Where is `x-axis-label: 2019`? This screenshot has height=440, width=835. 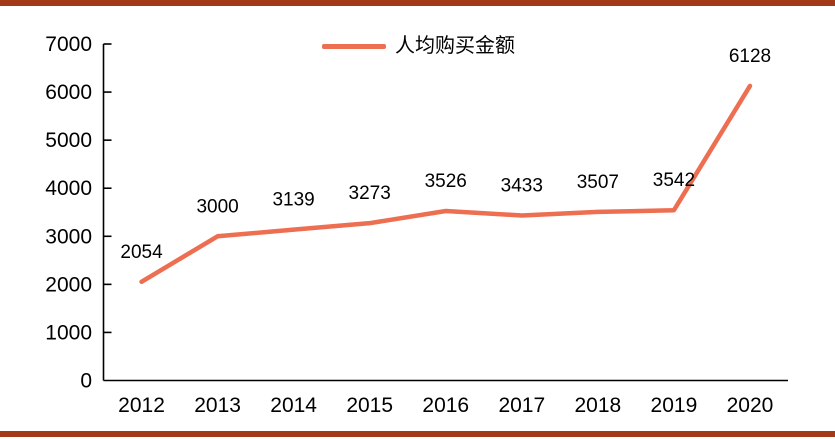
x-axis-label: 2019 is located at coordinates (674, 405).